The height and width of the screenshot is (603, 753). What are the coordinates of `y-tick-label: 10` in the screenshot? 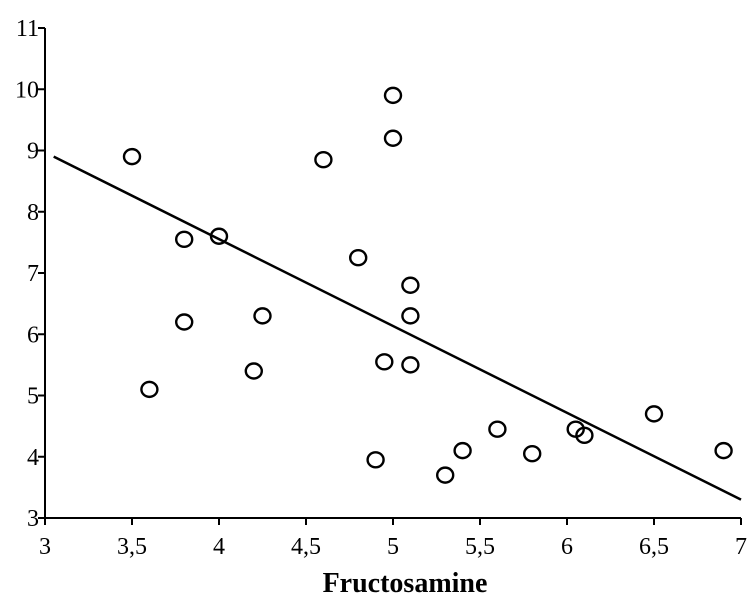 It's located at (27, 90).